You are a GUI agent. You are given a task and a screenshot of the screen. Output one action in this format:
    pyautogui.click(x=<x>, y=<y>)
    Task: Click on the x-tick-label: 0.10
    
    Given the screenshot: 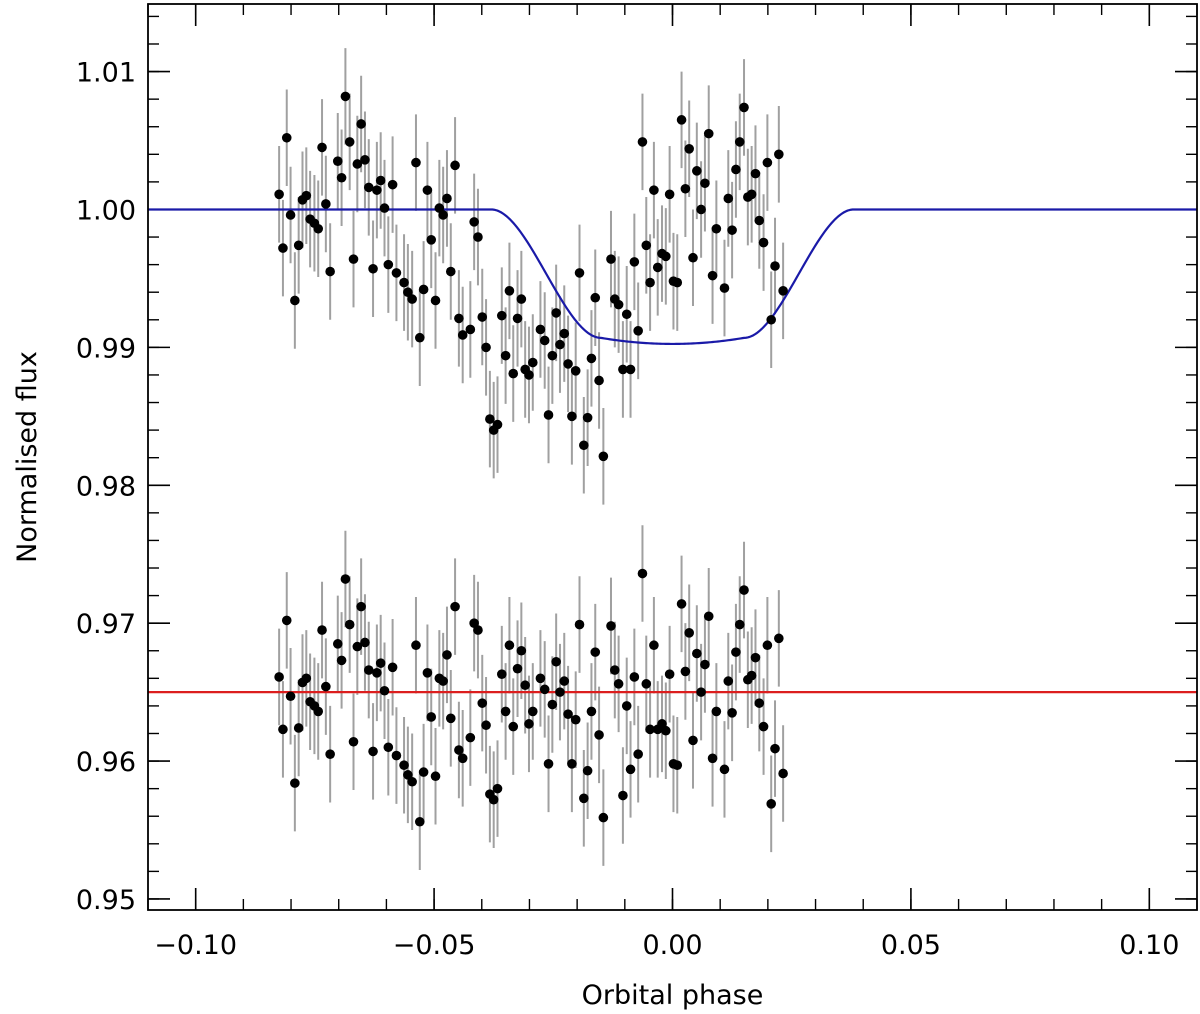 What is the action you would take?
    pyautogui.click(x=1149, y=945)
    